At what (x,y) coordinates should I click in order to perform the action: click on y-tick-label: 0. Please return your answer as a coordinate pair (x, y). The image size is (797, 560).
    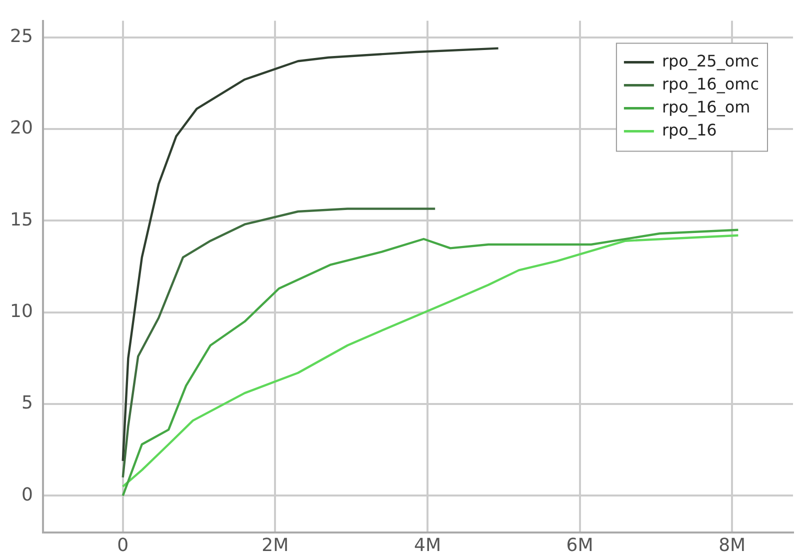
    Looking at the image, I should click on (27, 495).